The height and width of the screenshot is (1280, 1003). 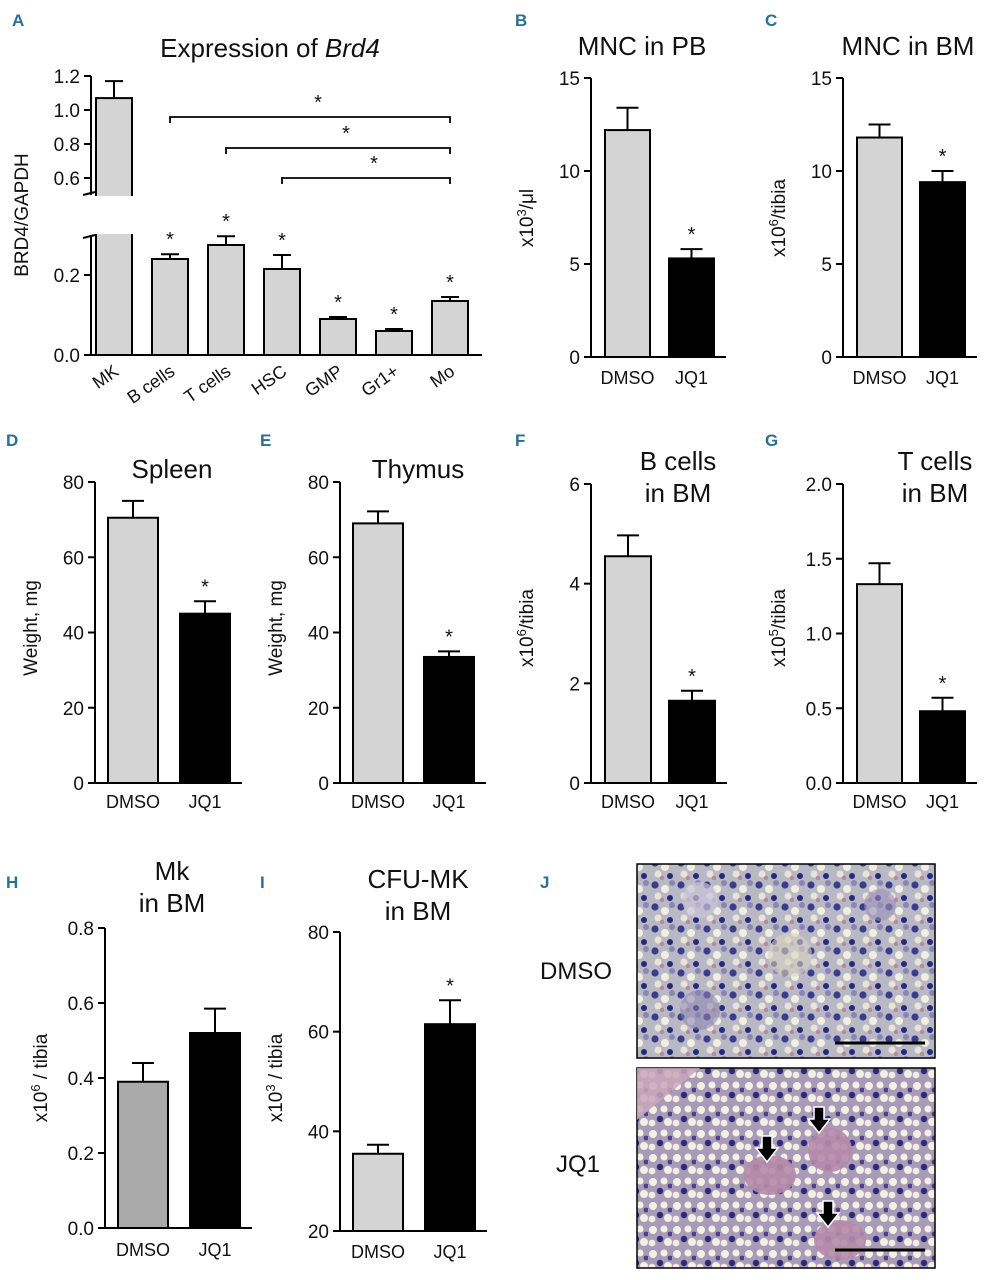 What do you see at coordinates (67, 179) in the screenshot?
I see `y-tick-label: 0.6` at bounding box center [67, 179].